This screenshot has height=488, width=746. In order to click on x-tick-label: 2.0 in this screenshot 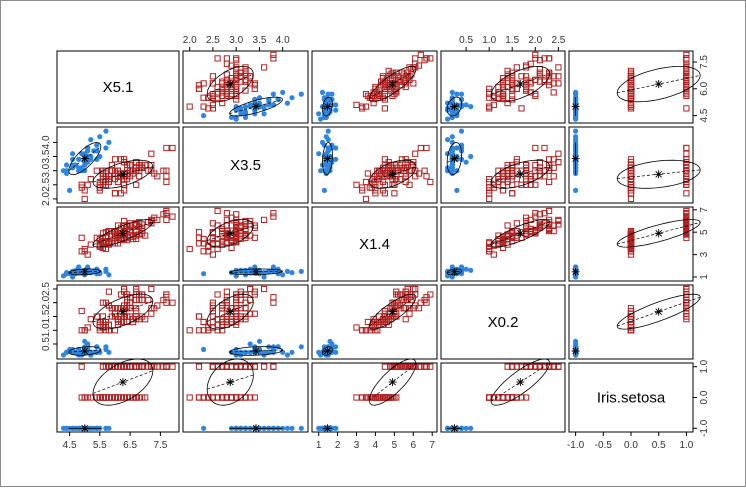, I will do `click(190, 40)`.